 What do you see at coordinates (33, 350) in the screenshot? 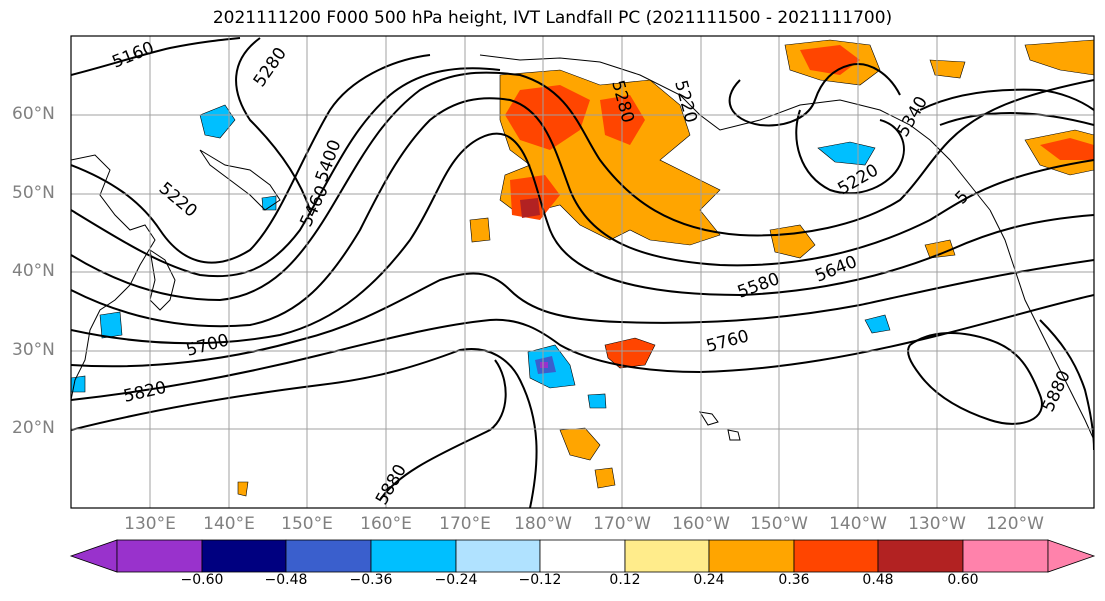
I see `lat-label-30n: 30°N` at bounding box center [33, 350].